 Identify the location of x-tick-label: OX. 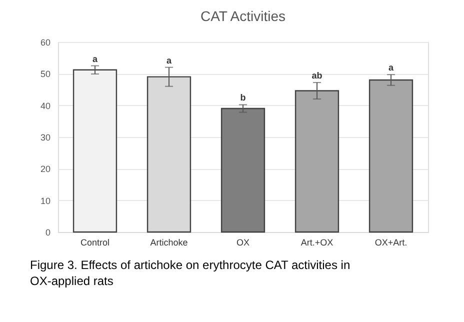
(243, 243).